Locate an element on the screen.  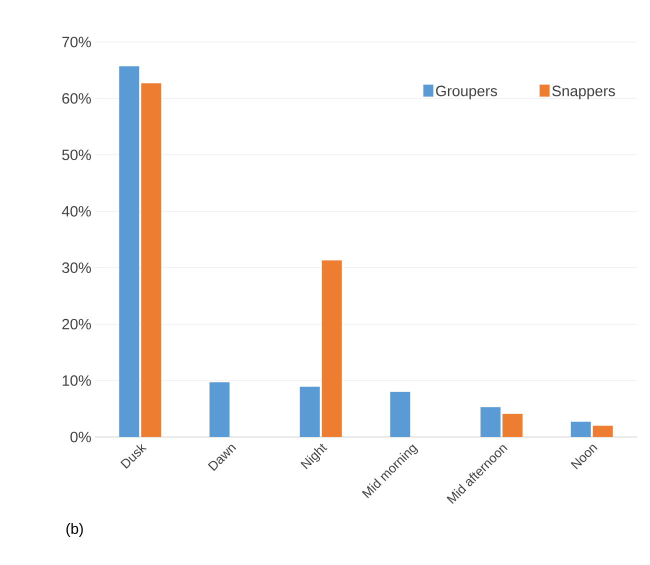
y-tick-label: 30% is located at coordinates (76, 267).